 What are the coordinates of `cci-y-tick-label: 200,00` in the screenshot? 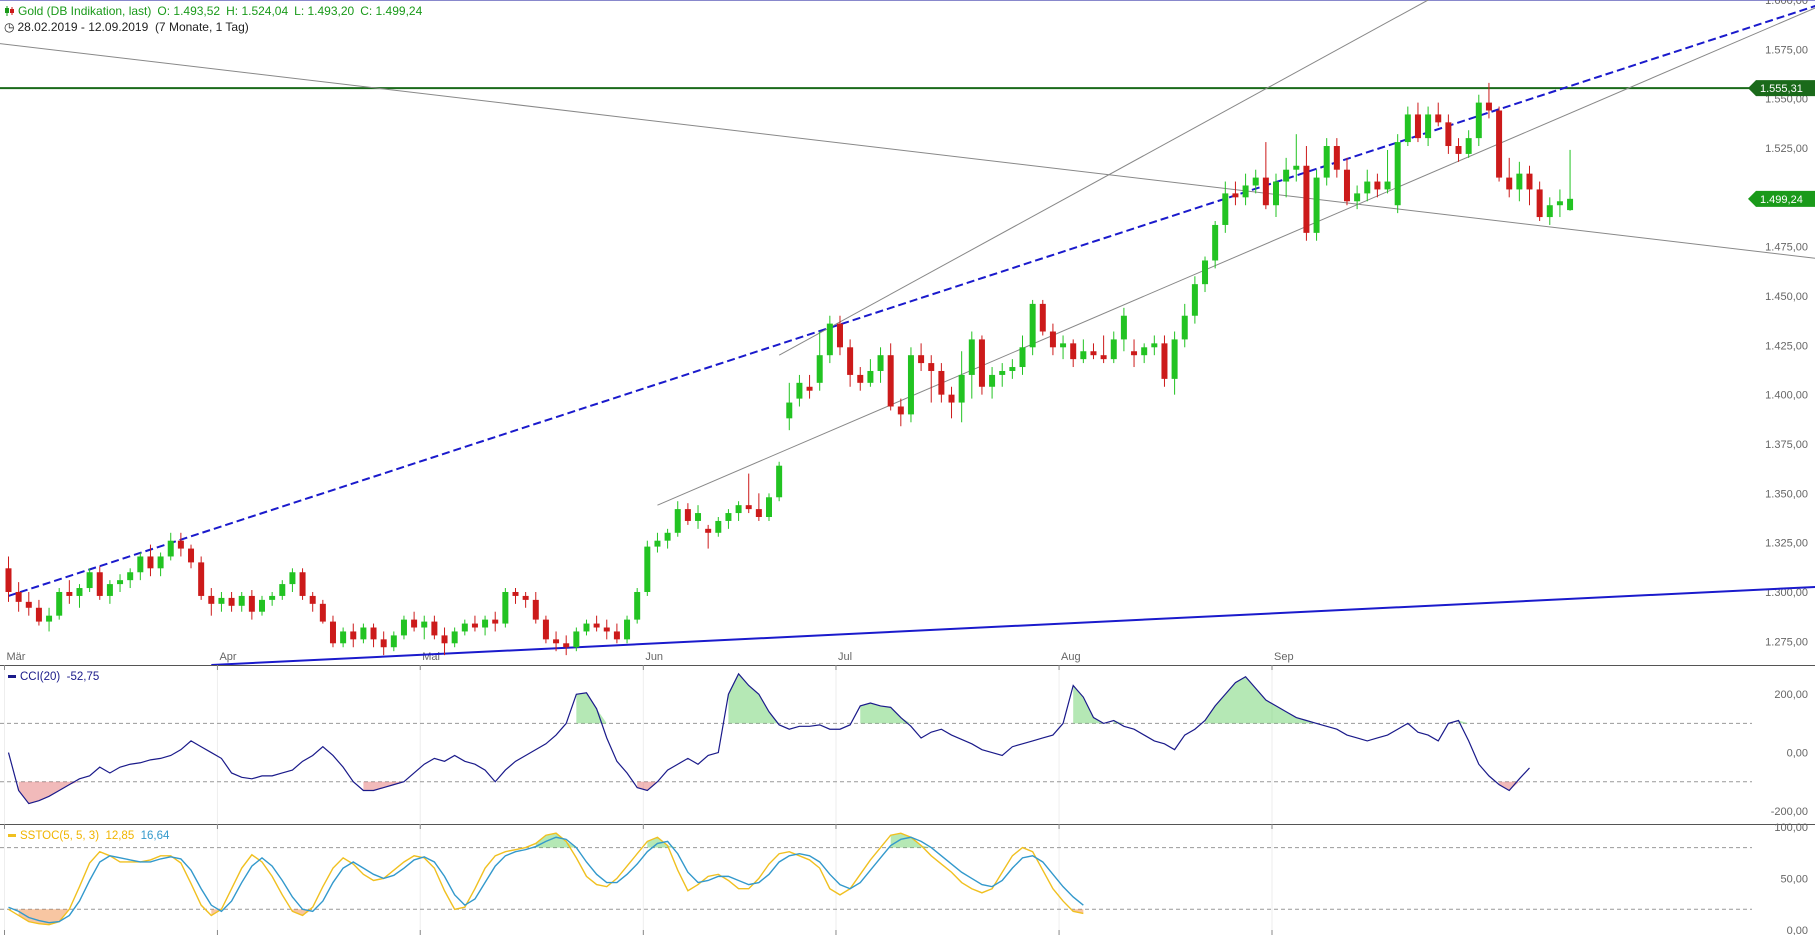 It's located at (1791, 695).